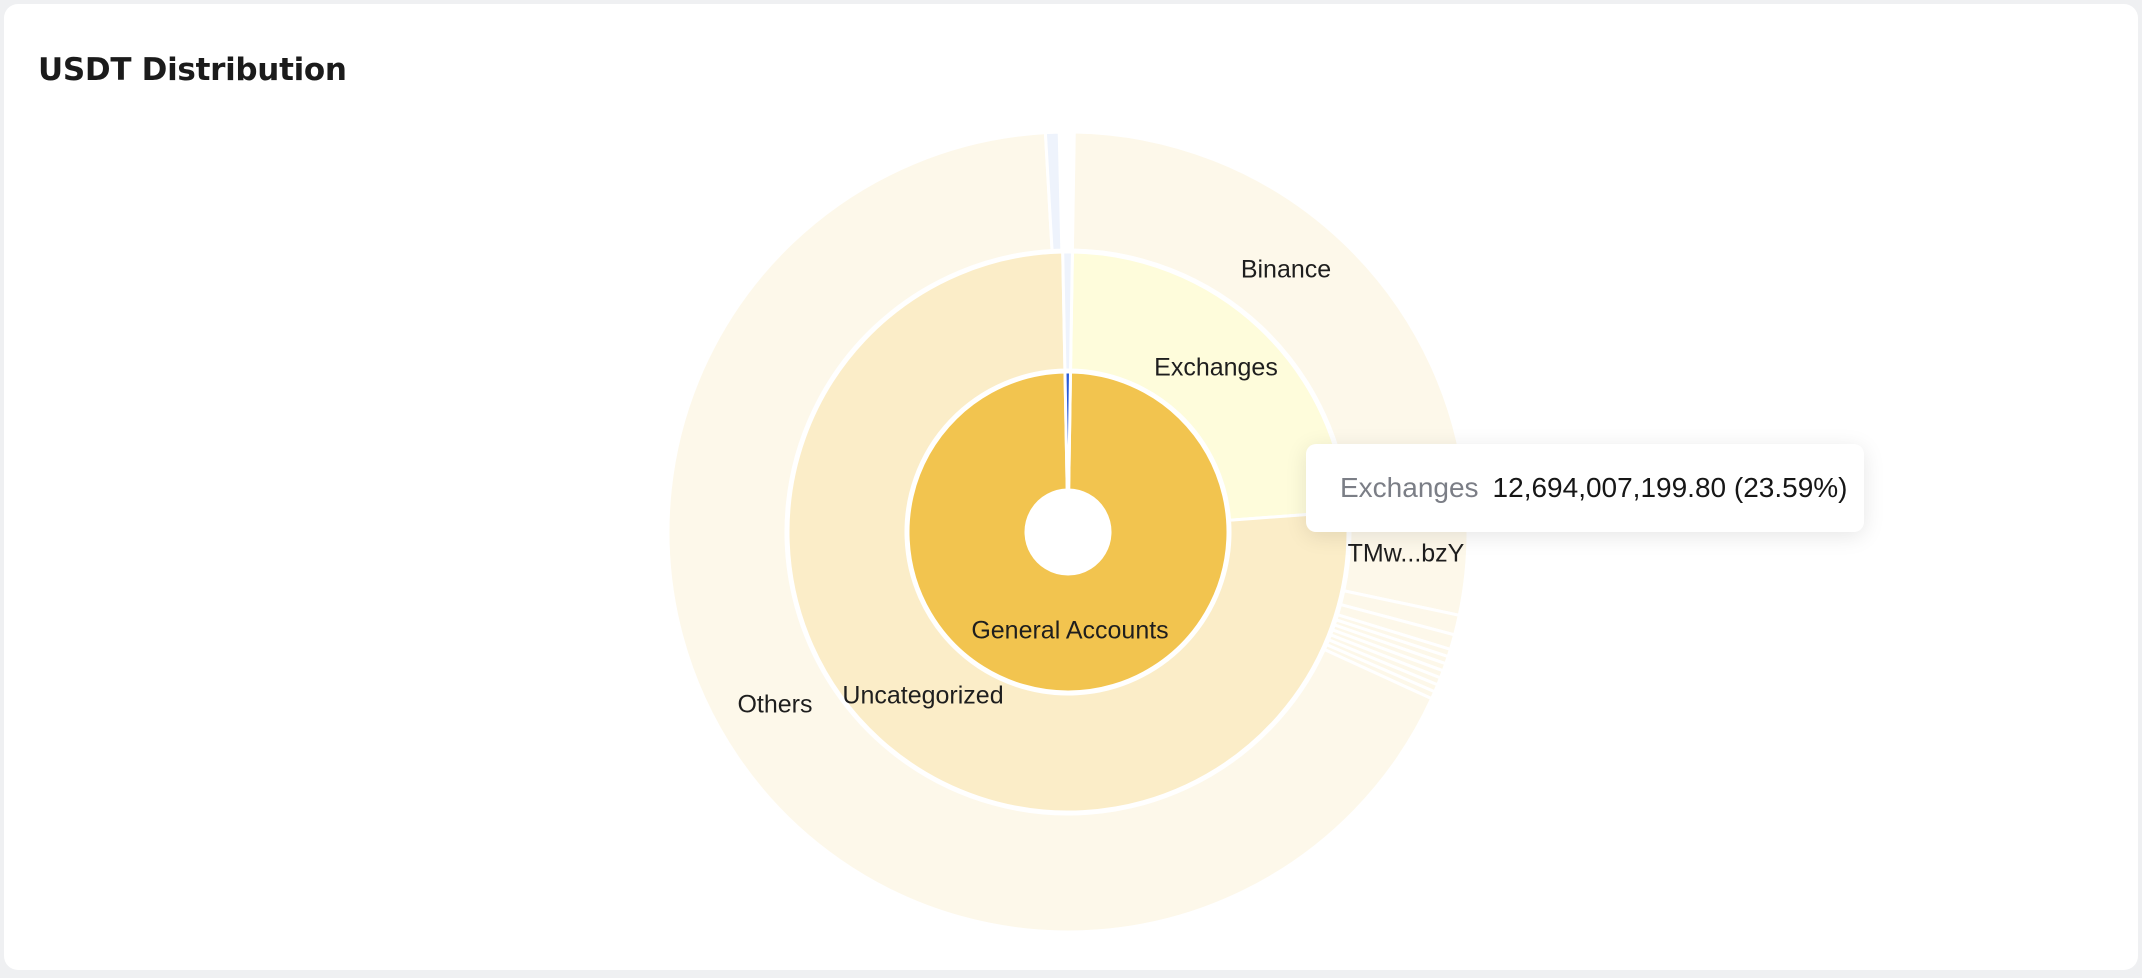 The width and height of the screenshot is (2142, 978). Describe the element at coordinates (1406, 554) in the screenshot. I see `segment-label-tmw-bzy: TMw...bzY` at that location.